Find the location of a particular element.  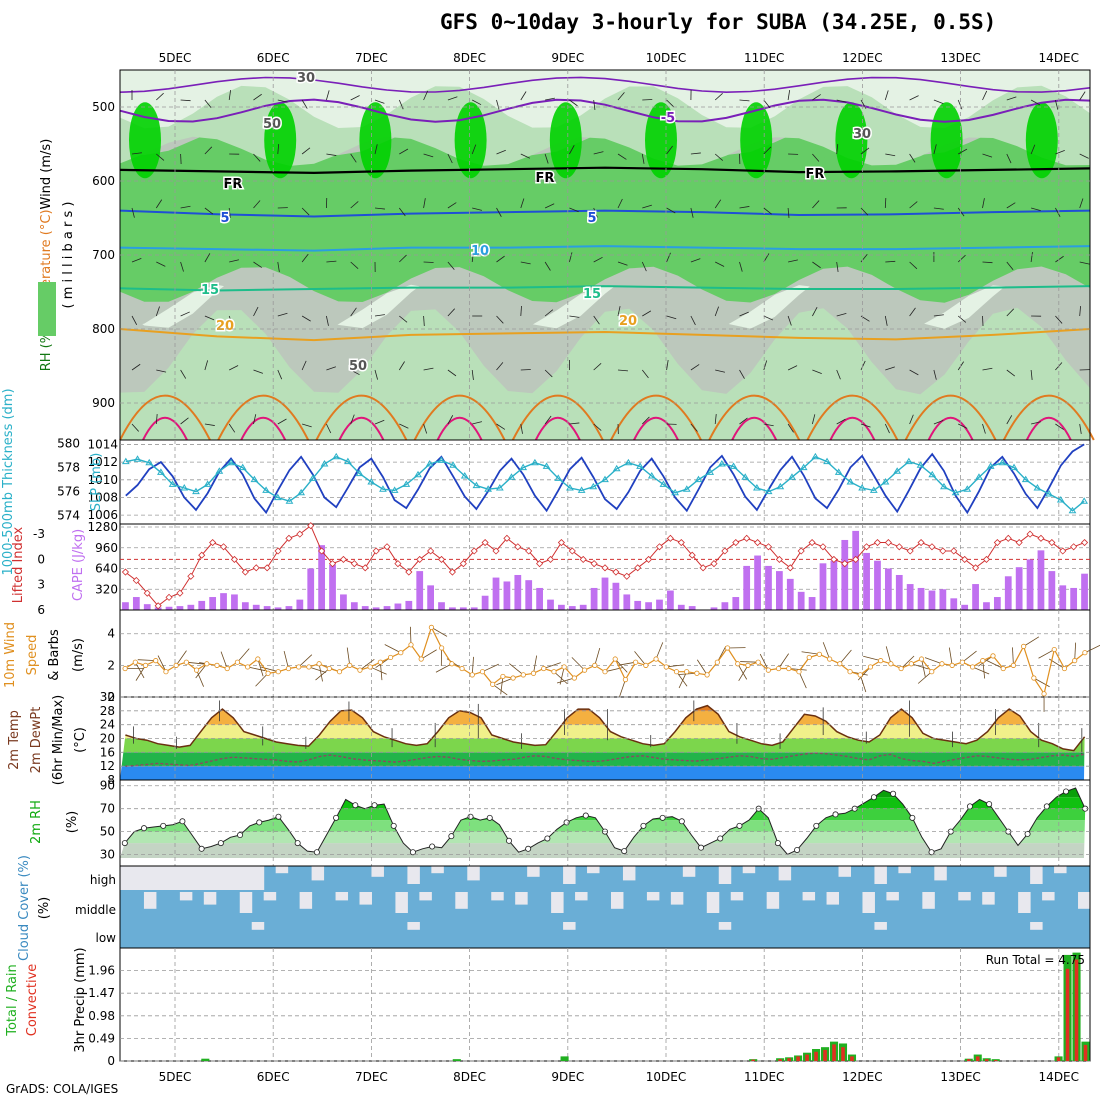

date-label-top: 6DEC is located at coordinates (273, 58).